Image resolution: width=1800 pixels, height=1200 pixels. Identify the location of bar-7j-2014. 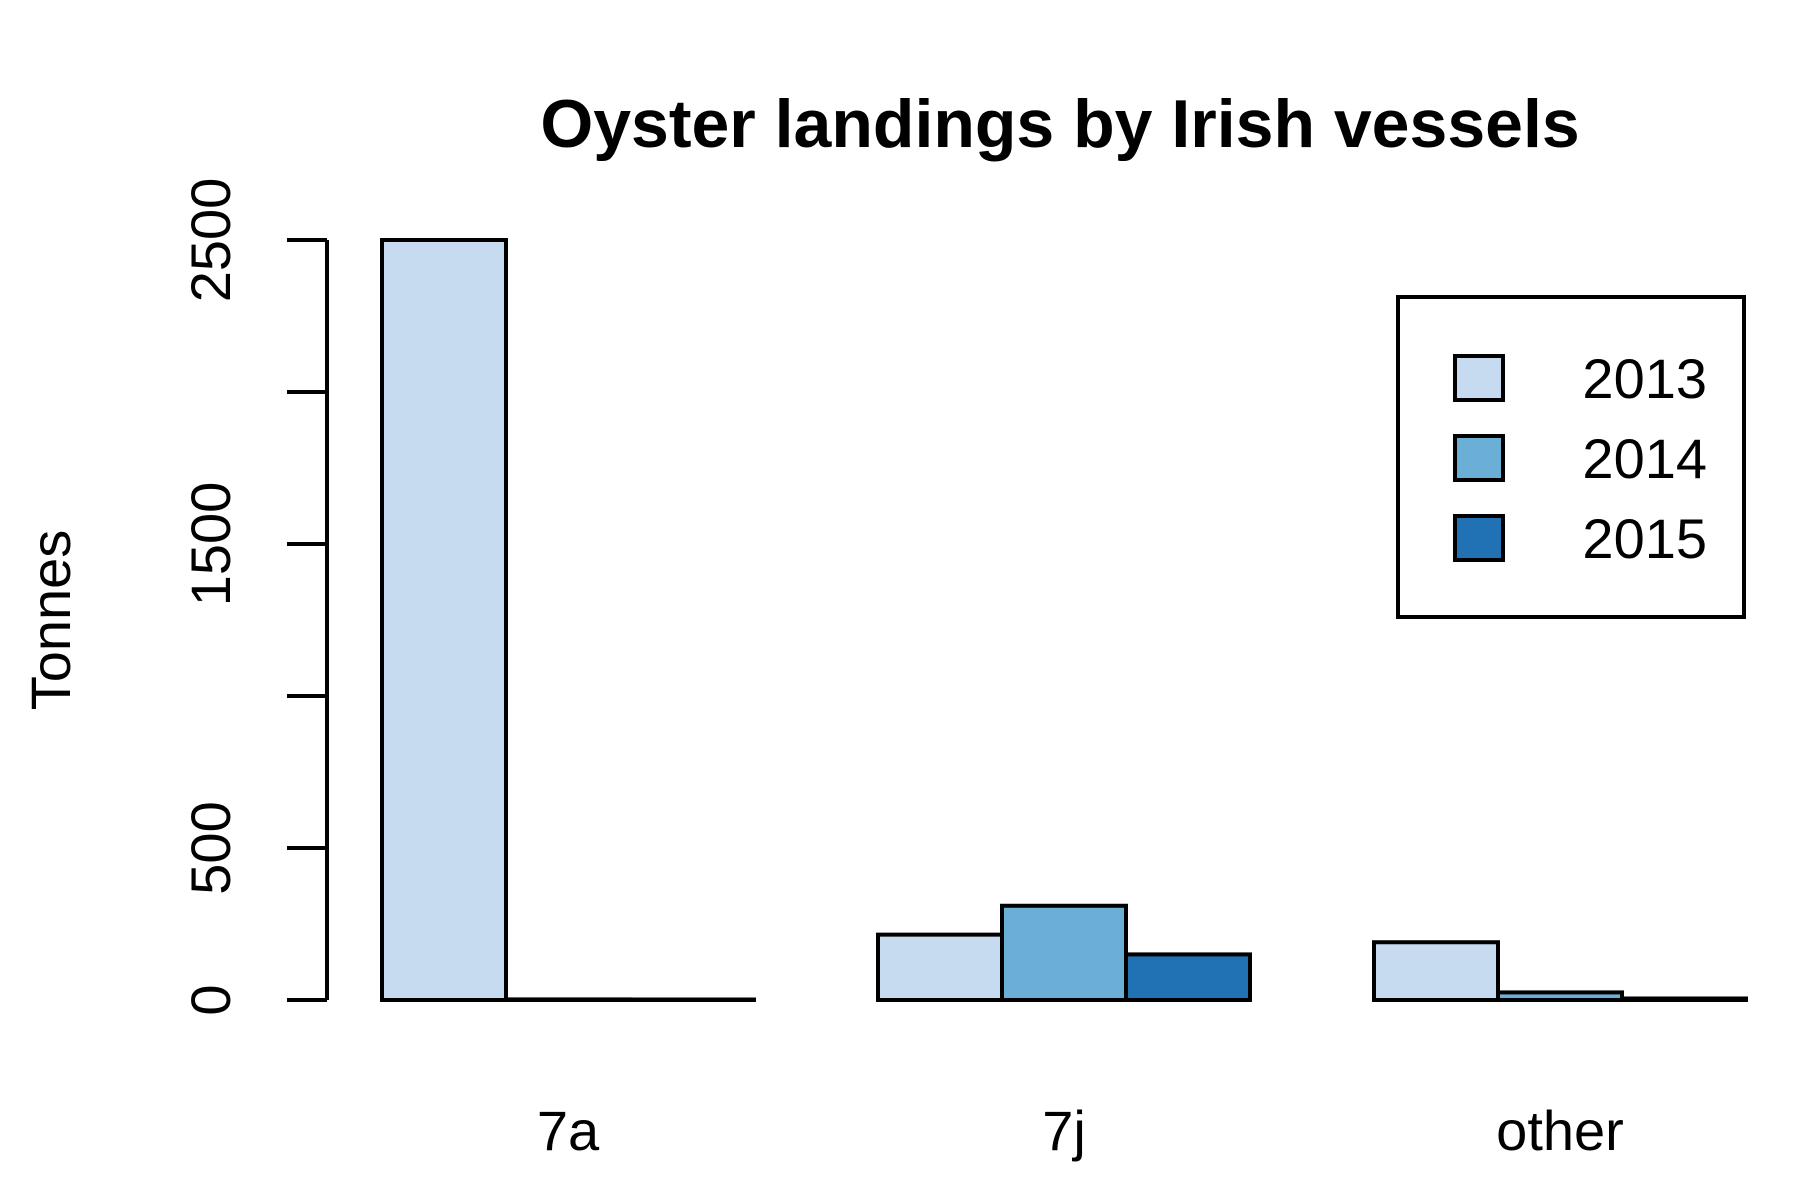
(1064, 953).